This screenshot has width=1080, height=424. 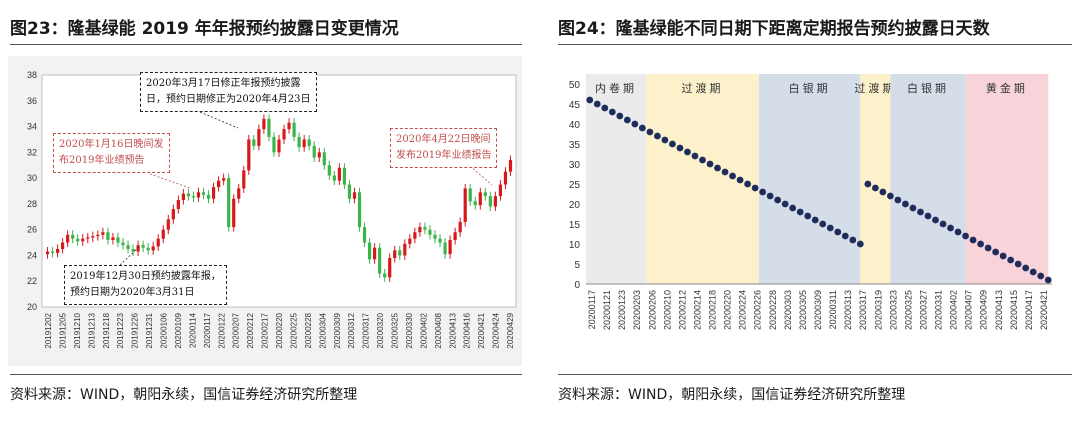 I want to click on y-tick-label: 20, so click(x=32, y=307).